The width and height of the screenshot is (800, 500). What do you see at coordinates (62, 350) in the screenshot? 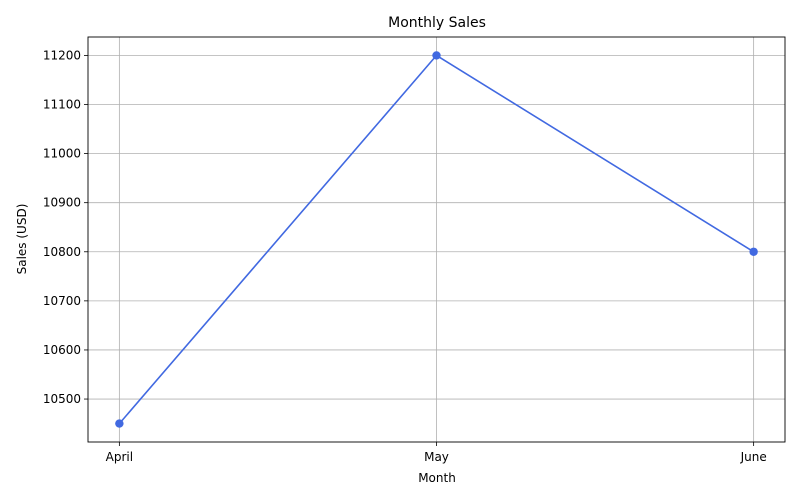
I see `y-tick-label: 10600` at bounding box center [62, 350].